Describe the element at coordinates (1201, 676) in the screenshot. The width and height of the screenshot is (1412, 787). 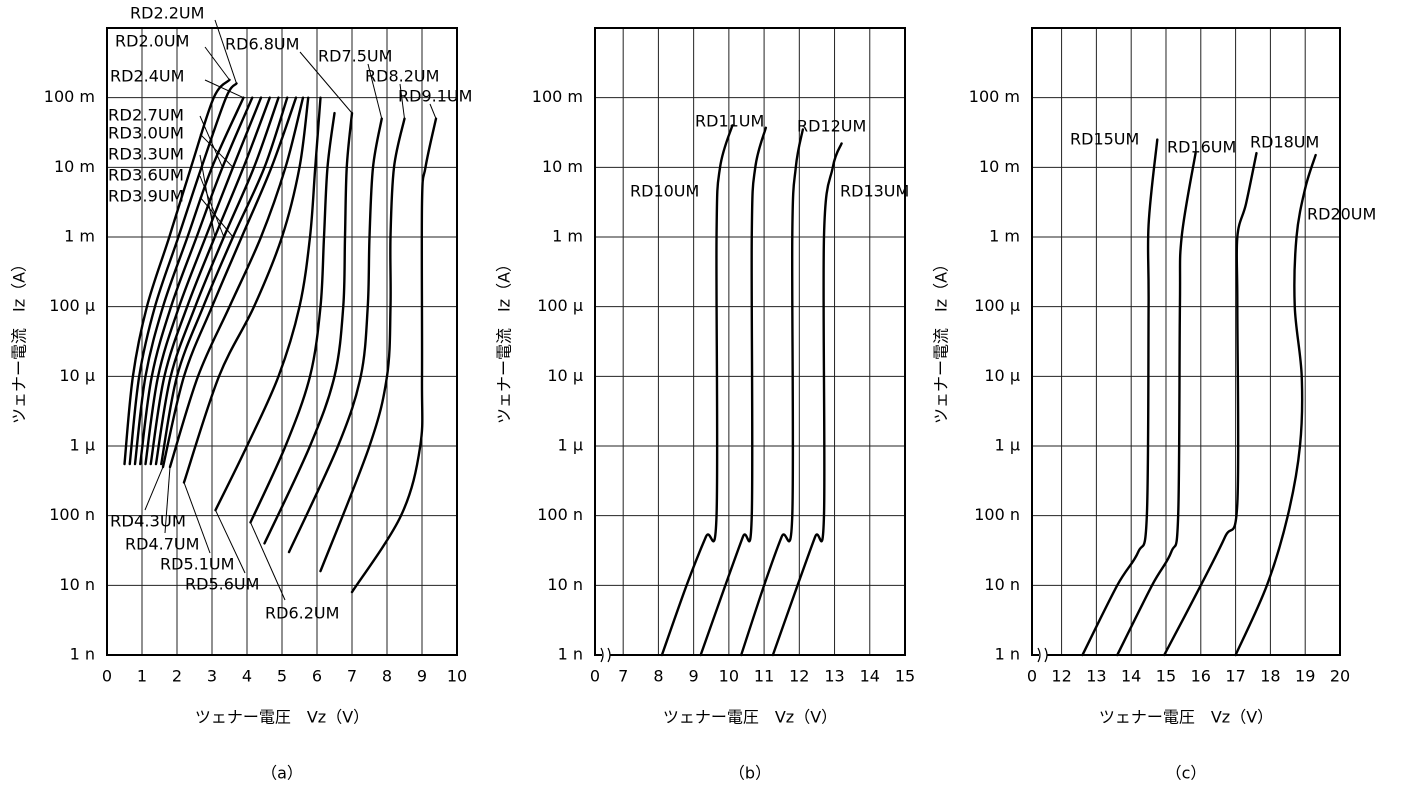
I see `x-tick-label: 16` at that location.